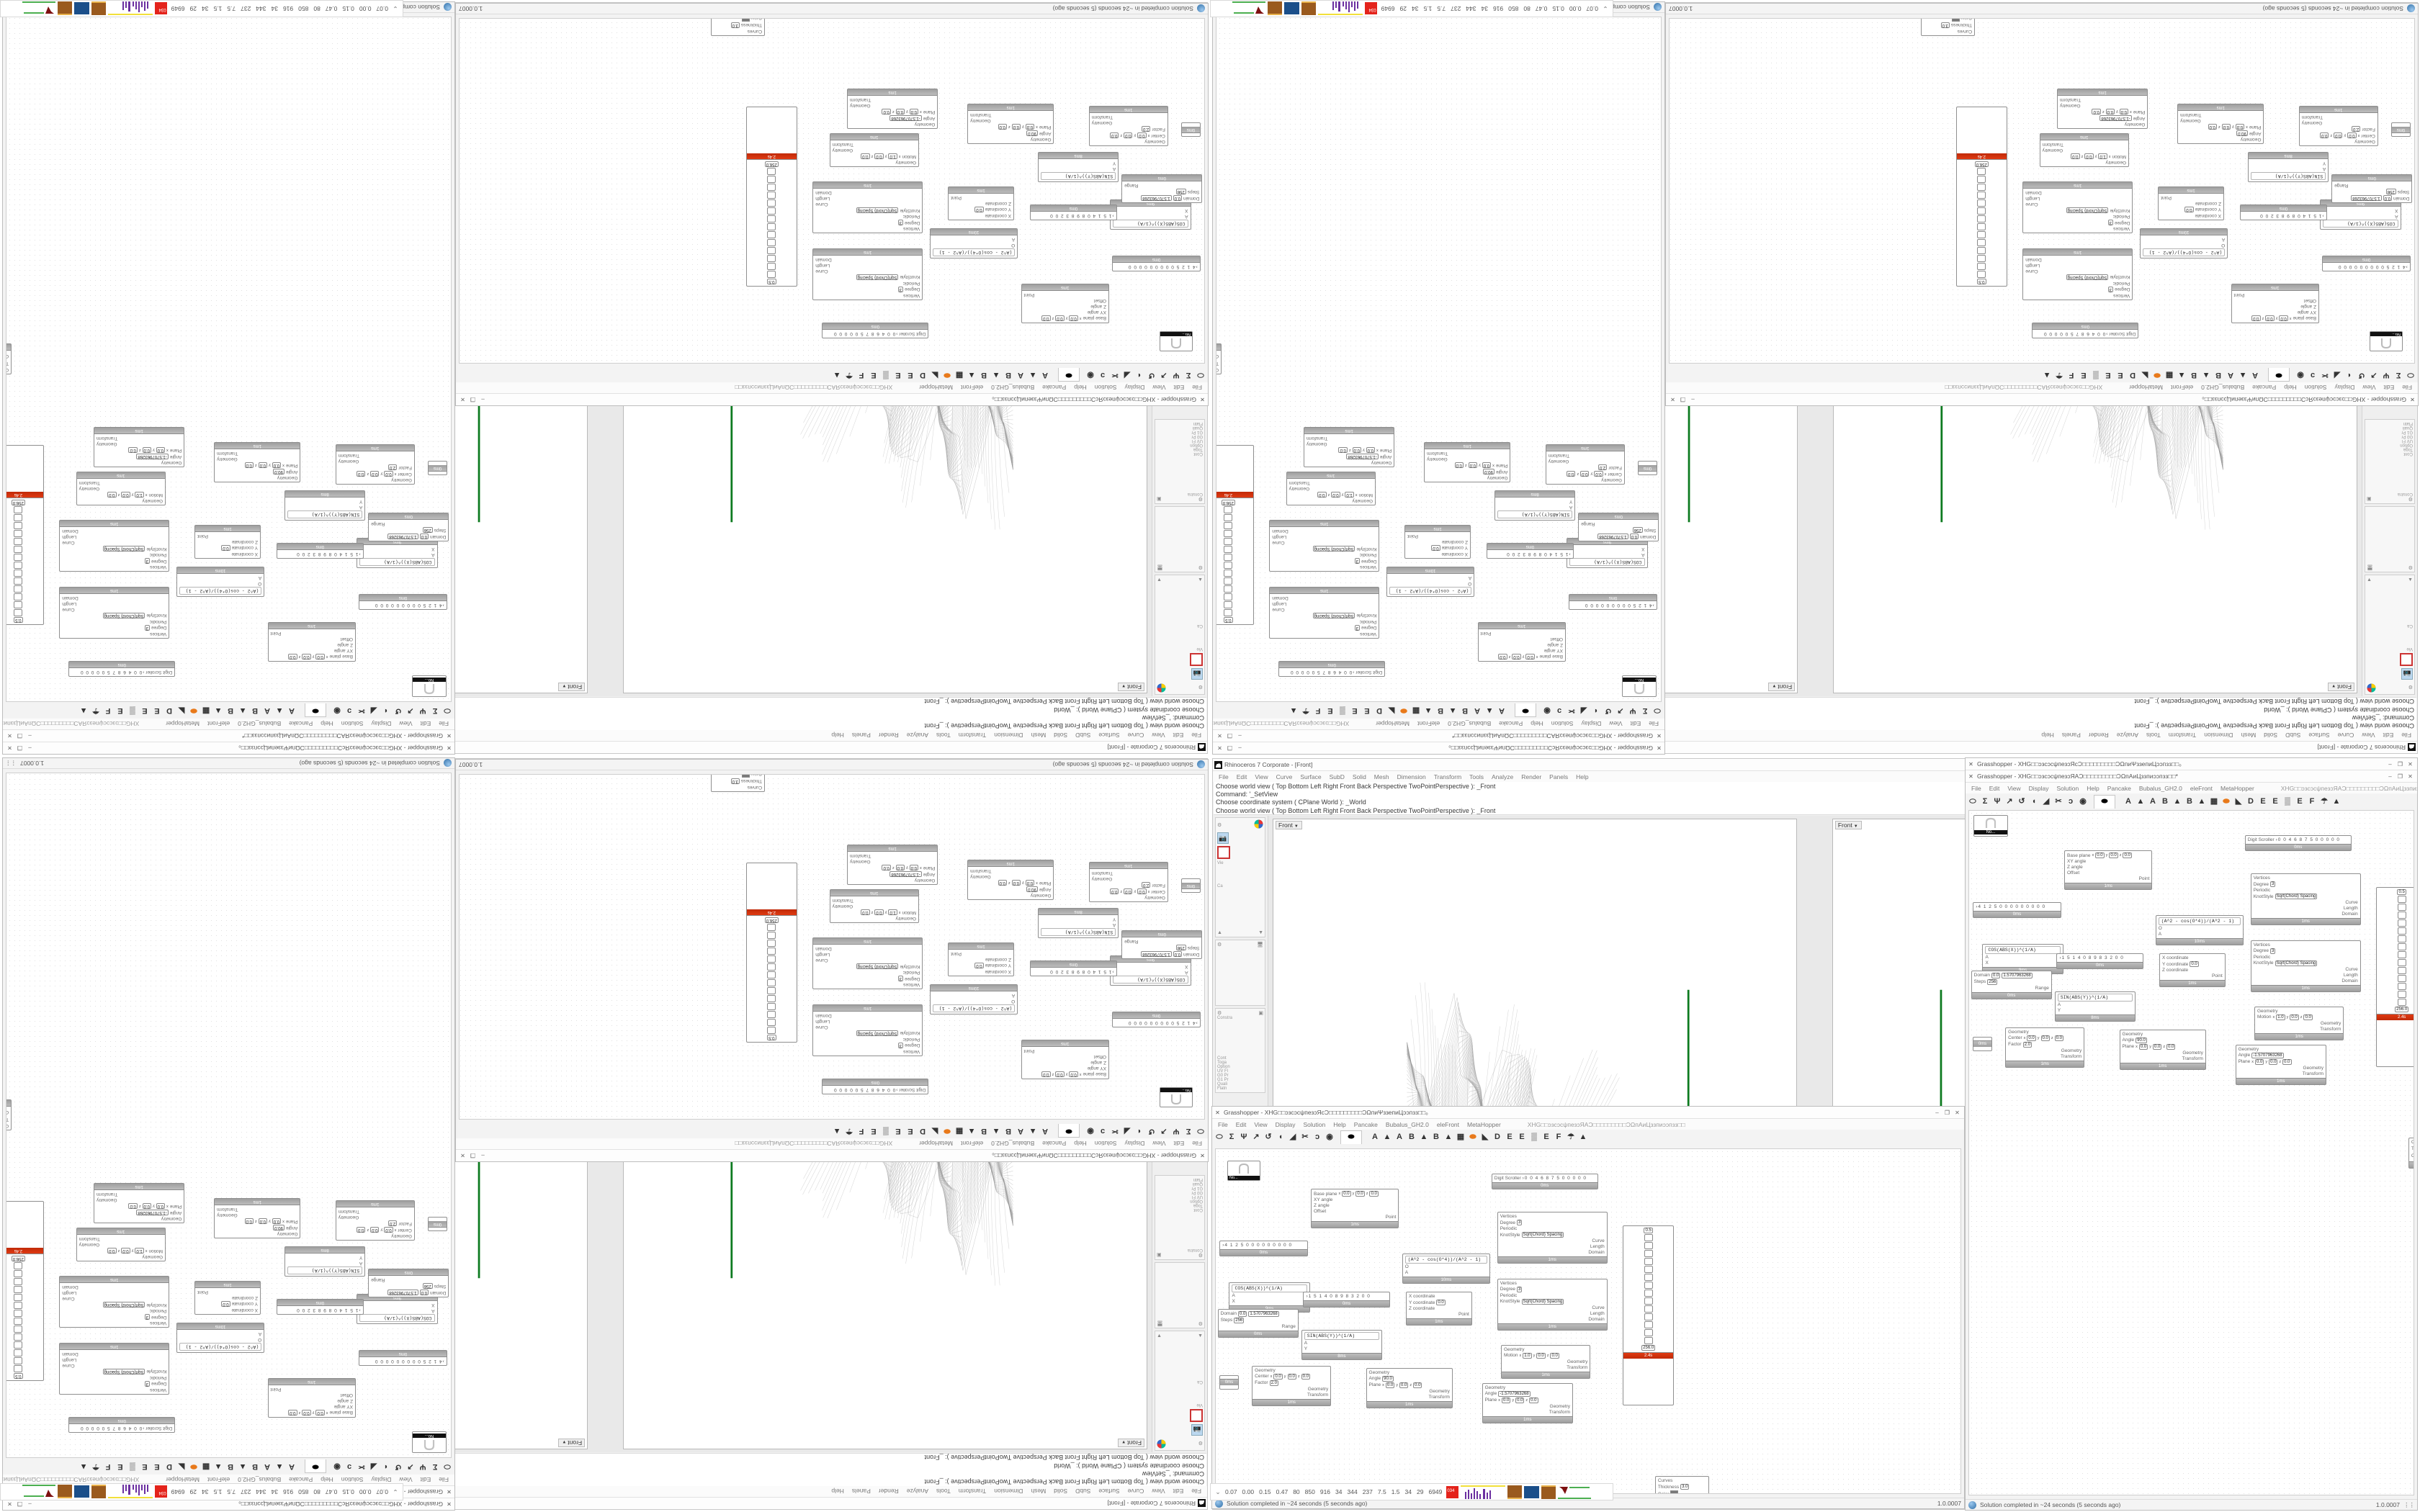 This screenshot has height=1512, width=2420. Describe the element at coordinates (1351, 1137) in the screenshot. I see `gh-ribbon-tab: ⬬` at that location.